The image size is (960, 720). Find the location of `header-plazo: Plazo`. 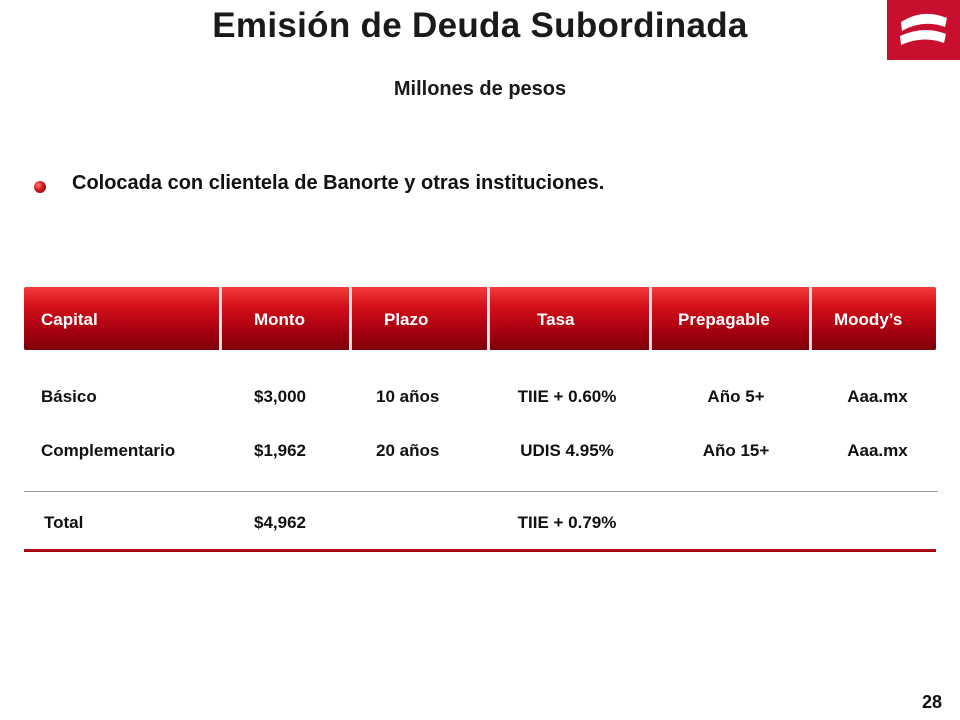

header-plazo: Plazo is located at coordinates (406, 319).